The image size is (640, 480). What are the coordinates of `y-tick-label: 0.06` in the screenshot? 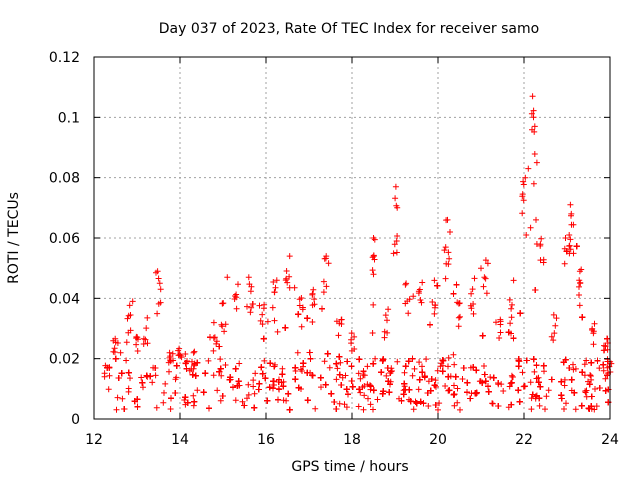 It's located at (64, 239).